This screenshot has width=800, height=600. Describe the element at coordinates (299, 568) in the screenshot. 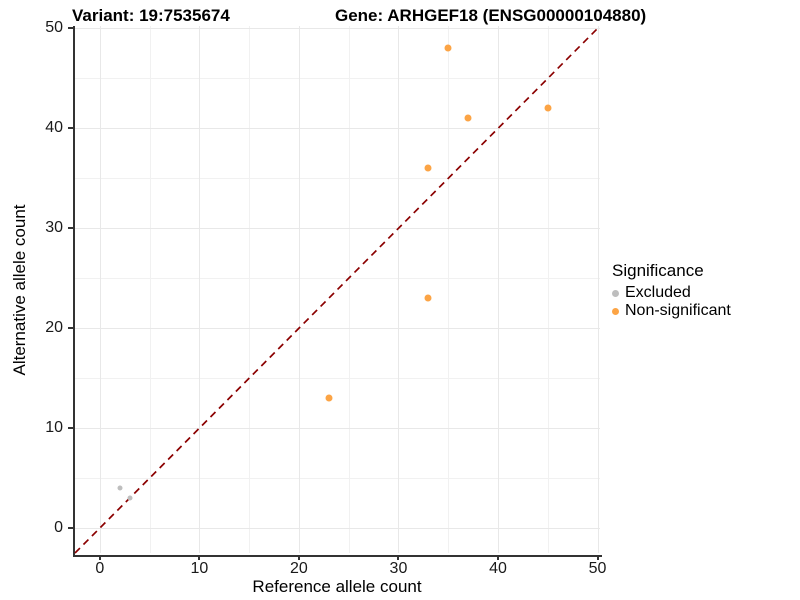

I see `x-tick-label: 20` at that location.